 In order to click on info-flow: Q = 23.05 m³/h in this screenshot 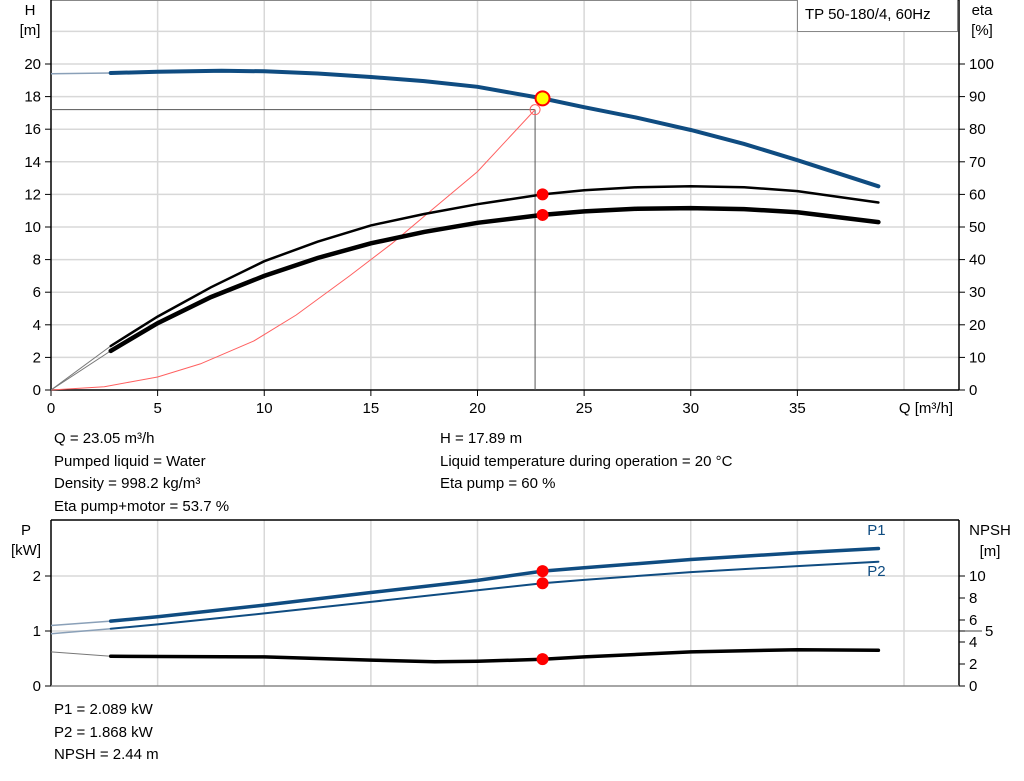, I will do `click(104, 438)`.